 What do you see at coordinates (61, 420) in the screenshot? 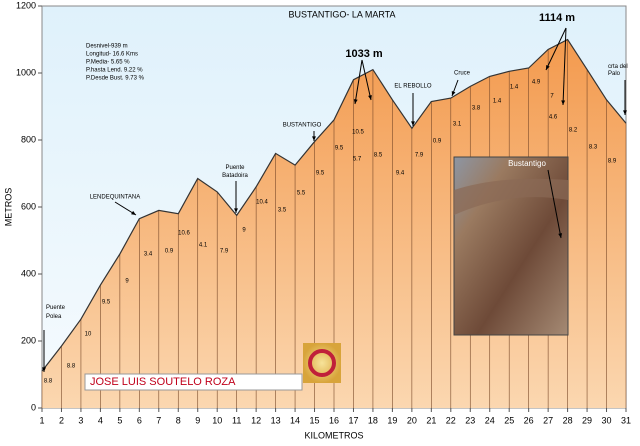
I see `x-tick-label: 2` at bounding box center [61, 420].